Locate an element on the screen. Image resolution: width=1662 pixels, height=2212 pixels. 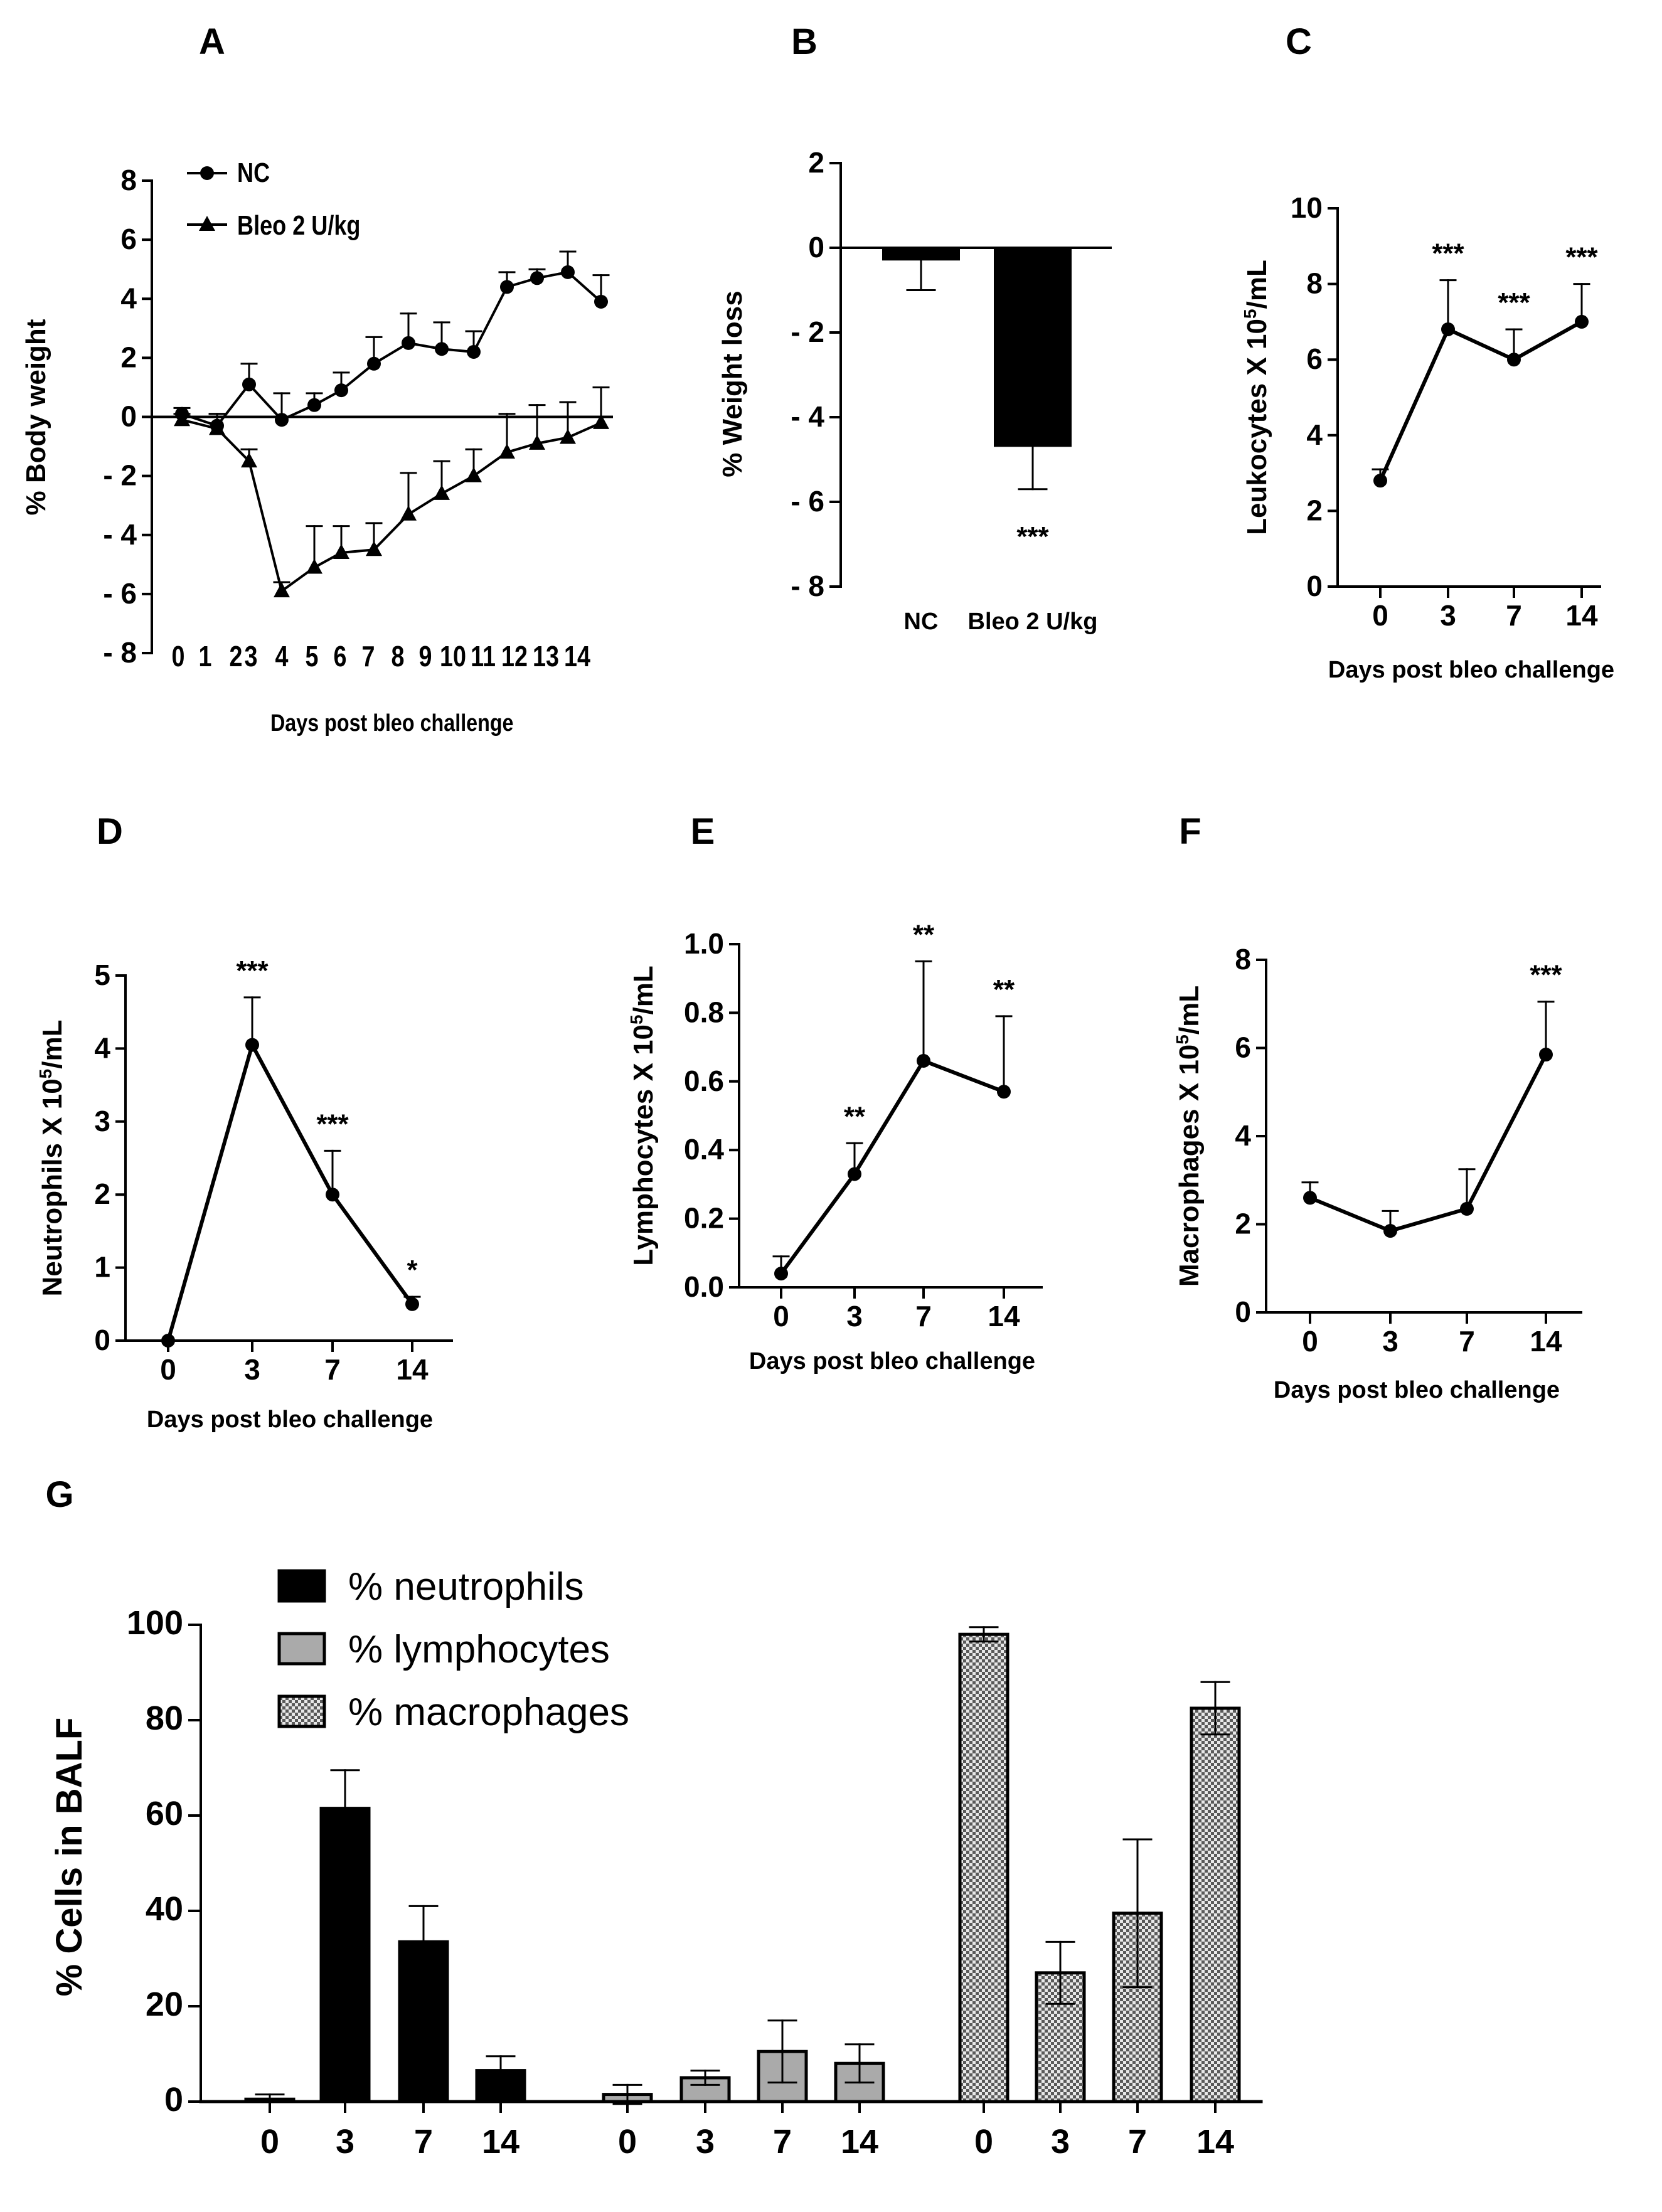
panel-letter: B is located at coordinates (804, 41).